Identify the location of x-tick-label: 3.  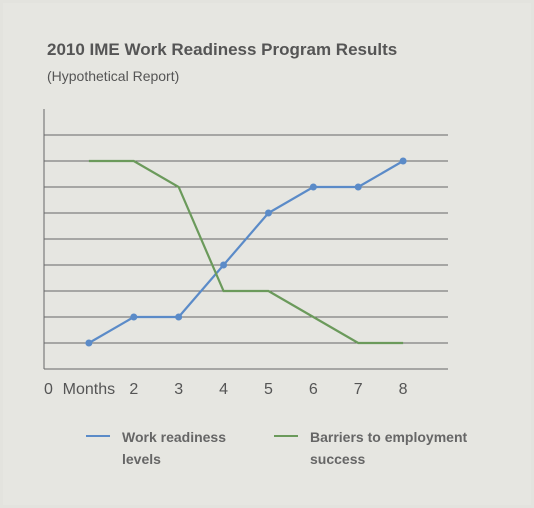
(178, 389).